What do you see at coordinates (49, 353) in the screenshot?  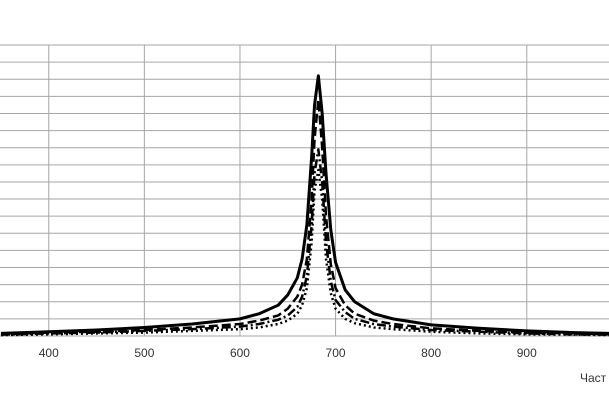 I see `x-tick-label: 400` at bounding box center [49, 353].